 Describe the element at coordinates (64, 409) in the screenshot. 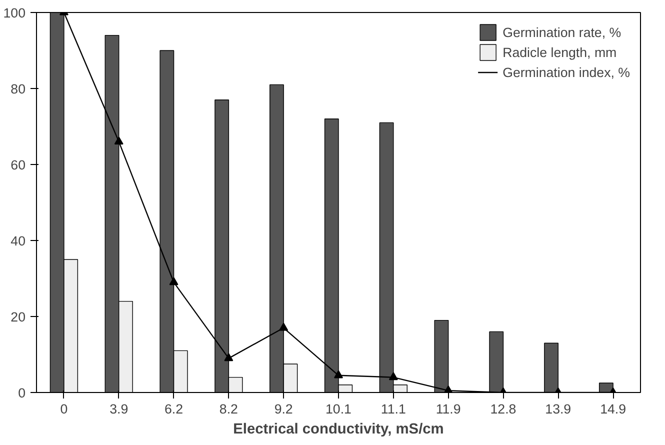

I see `x-tick-label: 0` at that location.